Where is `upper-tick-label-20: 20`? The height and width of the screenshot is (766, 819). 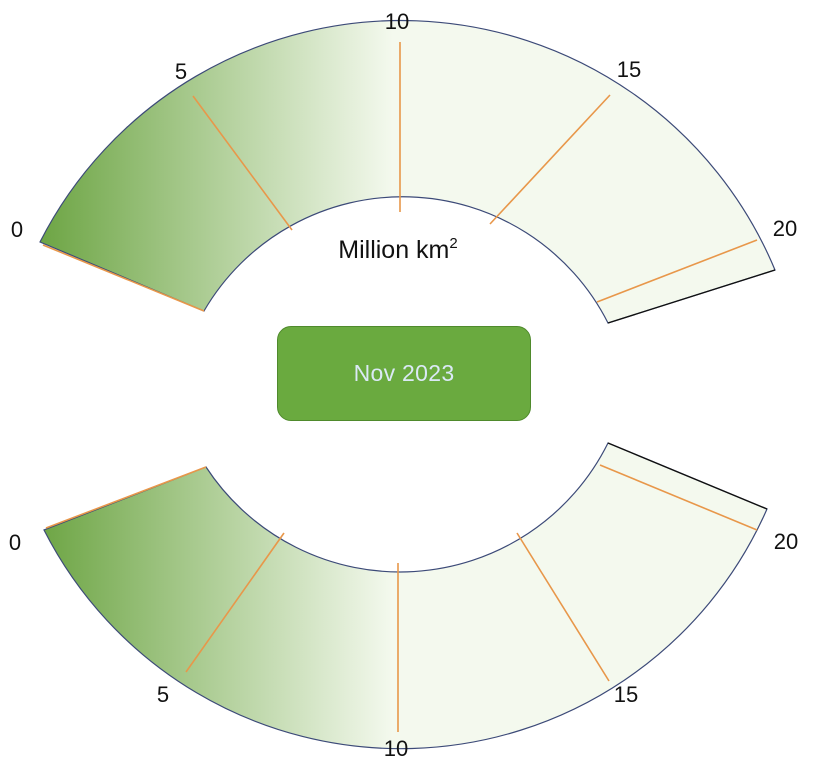 upper-tick-label-20: 20 is located at coordinates (785, 228).